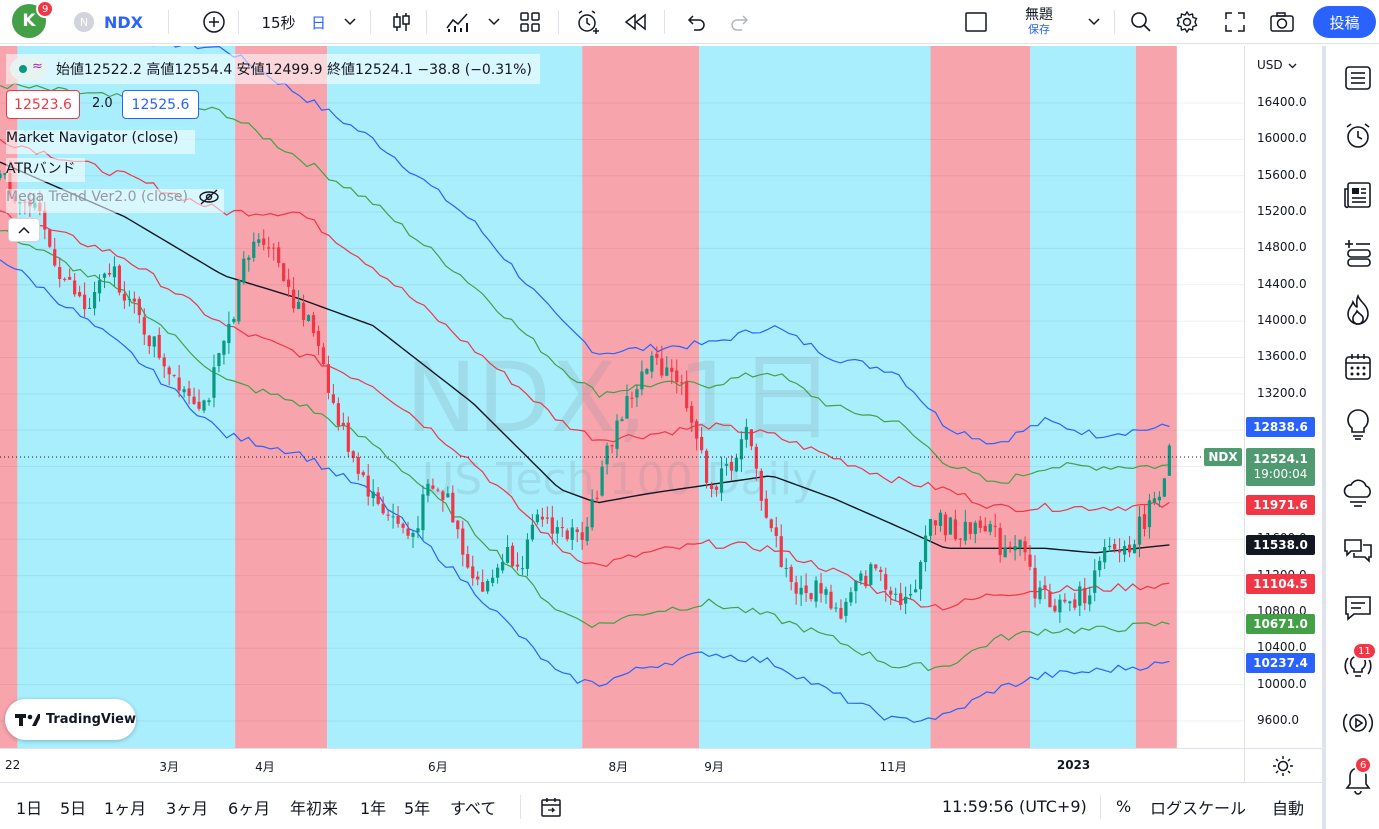  Describe the element at coordinates (741, 22) in the screenshot. I see `redo-button` at that location.